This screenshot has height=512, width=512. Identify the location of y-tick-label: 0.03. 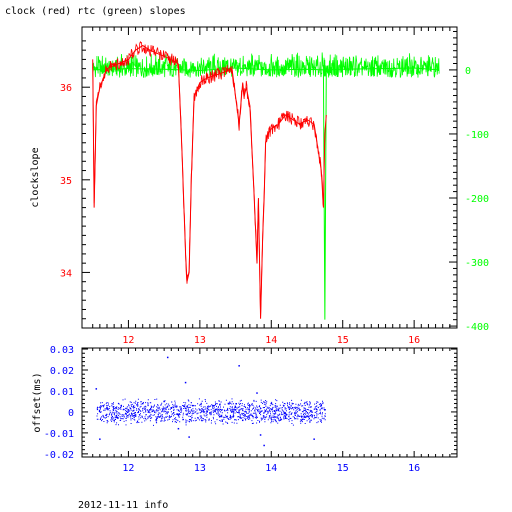
(62, 350).